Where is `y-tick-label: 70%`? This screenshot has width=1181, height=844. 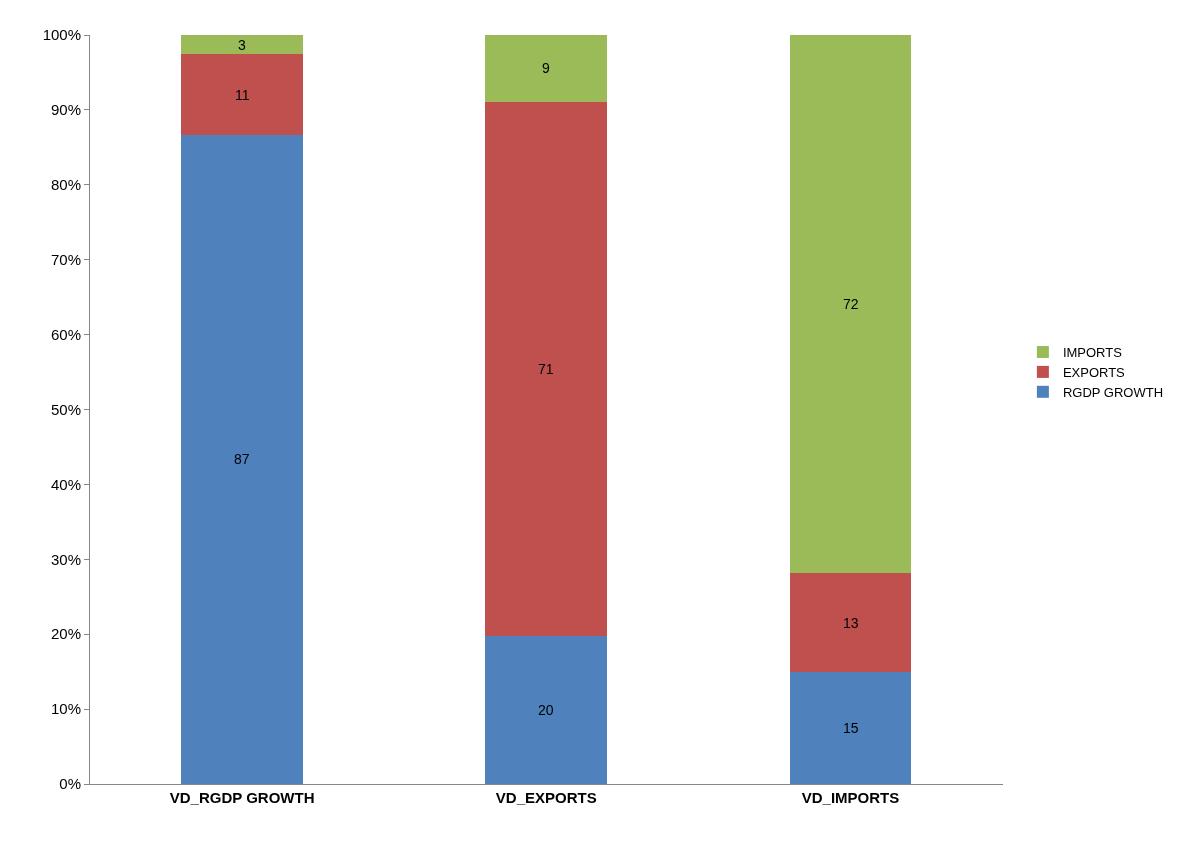 y-tick-label: 70% is located at coordinates (65, 259).